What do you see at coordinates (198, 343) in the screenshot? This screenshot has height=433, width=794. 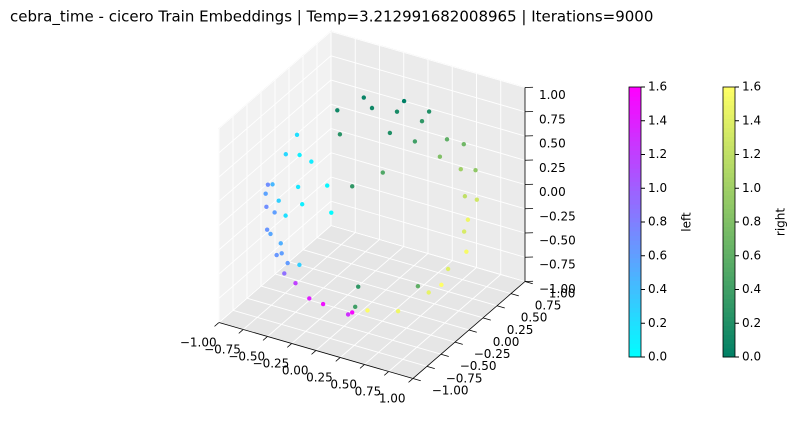 I see `x-tick-label: −1.00` at bounding box center [198, 343].